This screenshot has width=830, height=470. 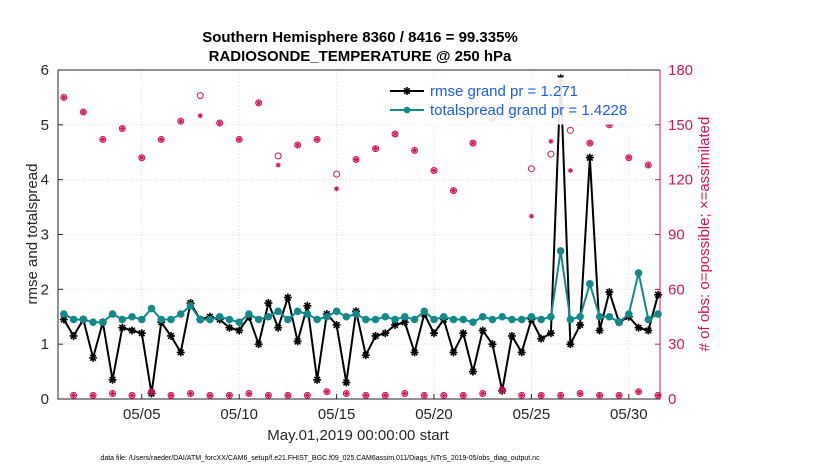 I want to click on x-tick-label: 05/05, so click(x=142, y=414).